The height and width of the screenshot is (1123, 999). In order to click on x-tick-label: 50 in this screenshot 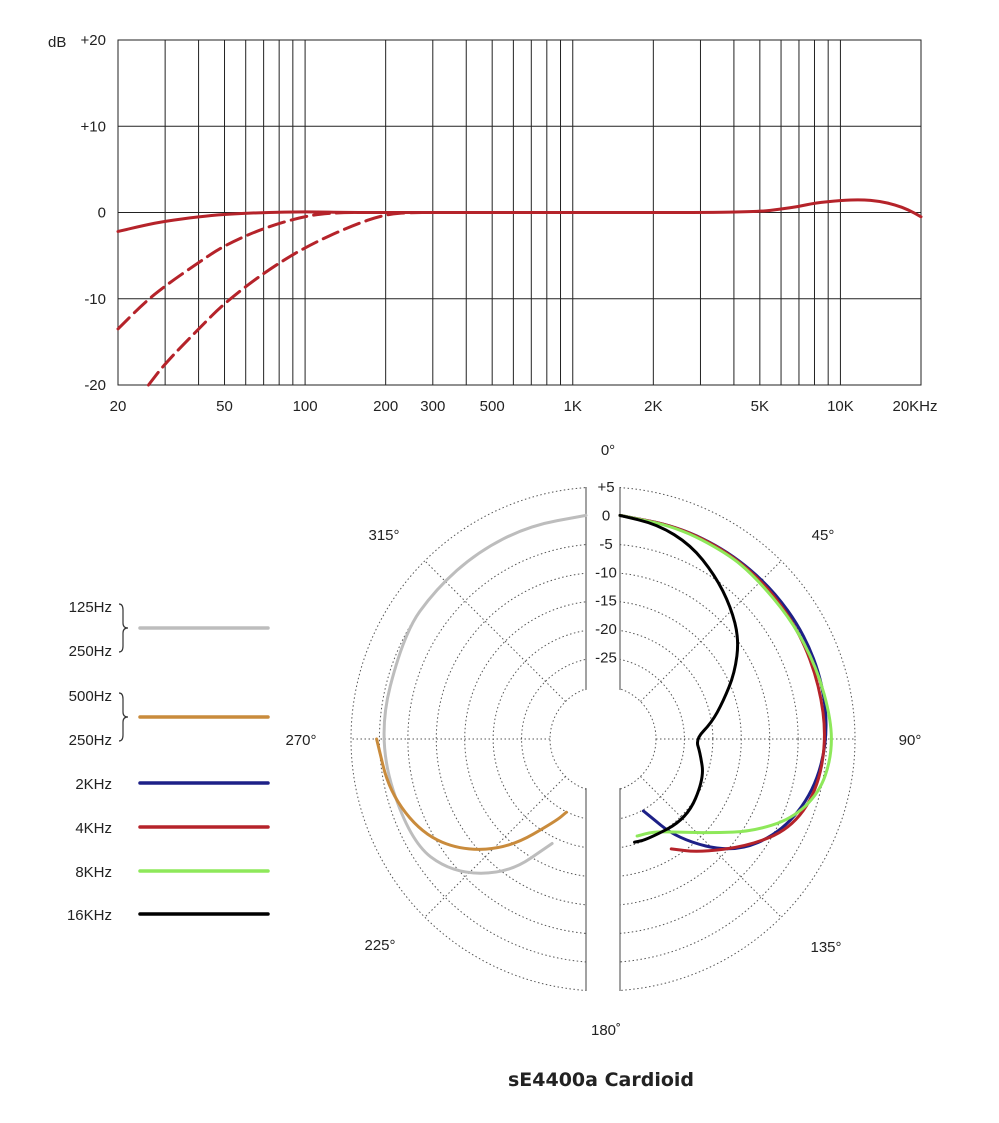, I will do `click(224, 406)`.